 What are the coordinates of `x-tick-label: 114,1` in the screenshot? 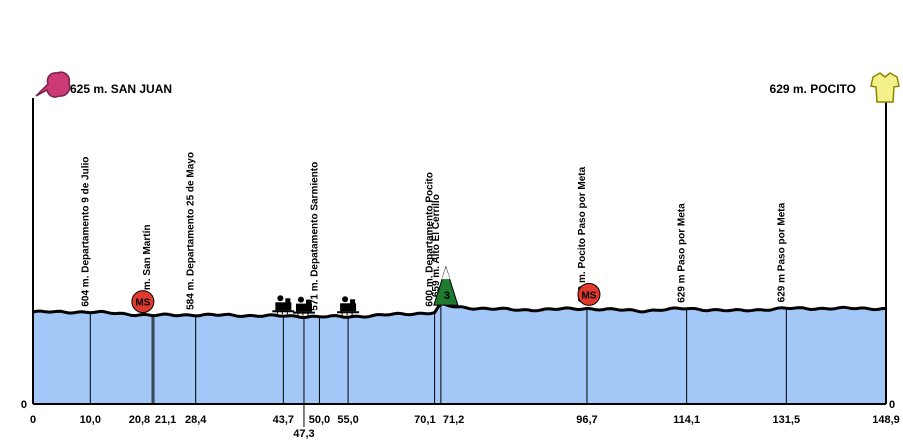 It's located at (686, 420).